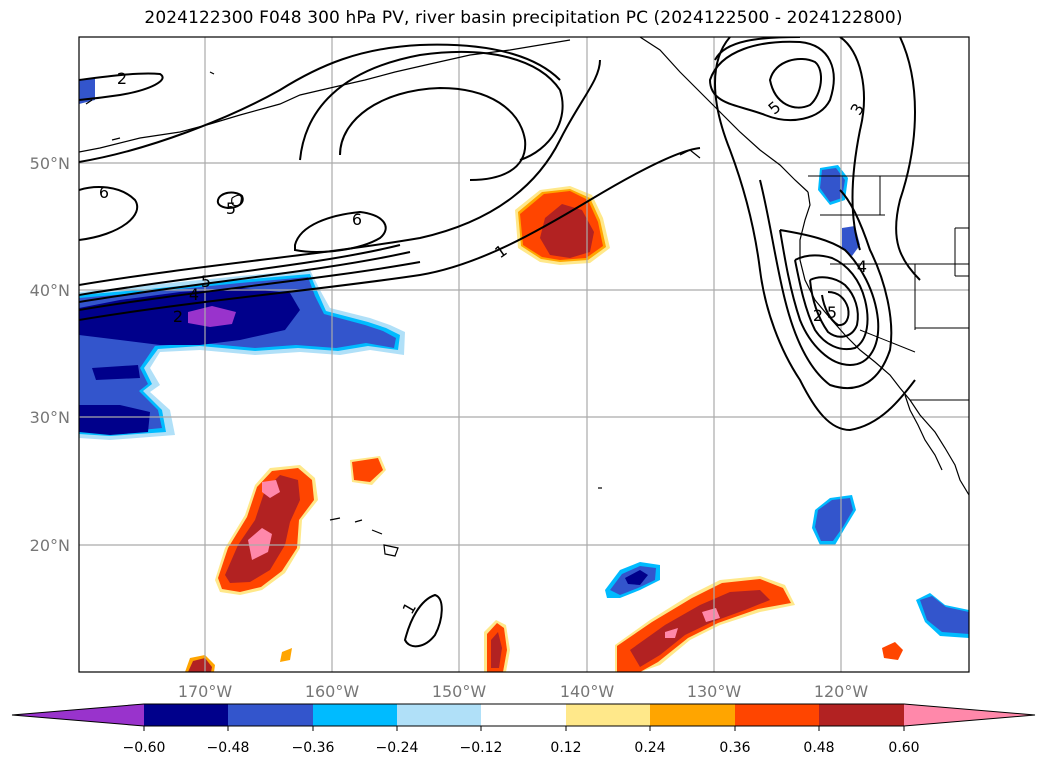 This screenshot has height=765, width=1047. What do you see at coordinates (544, 624) in the screenshot?
I see `positive-precip-region-south` at bounding box center [544, 624].